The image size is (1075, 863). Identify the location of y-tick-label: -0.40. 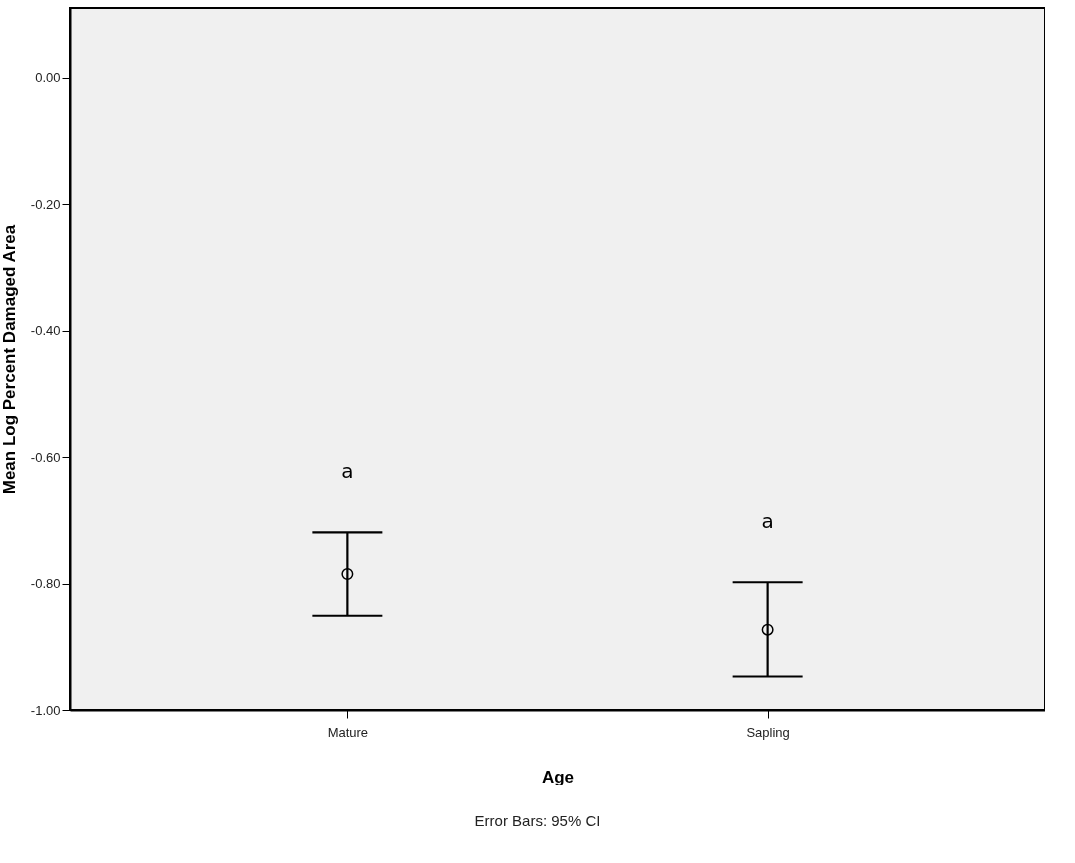
(45, 331).